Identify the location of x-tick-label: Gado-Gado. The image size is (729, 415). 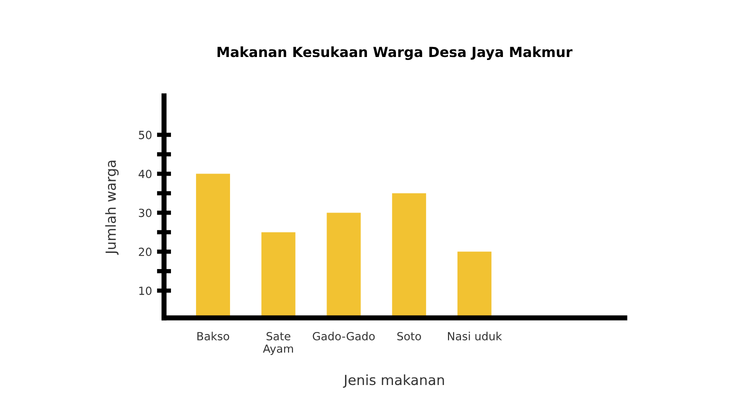
(343, 336).